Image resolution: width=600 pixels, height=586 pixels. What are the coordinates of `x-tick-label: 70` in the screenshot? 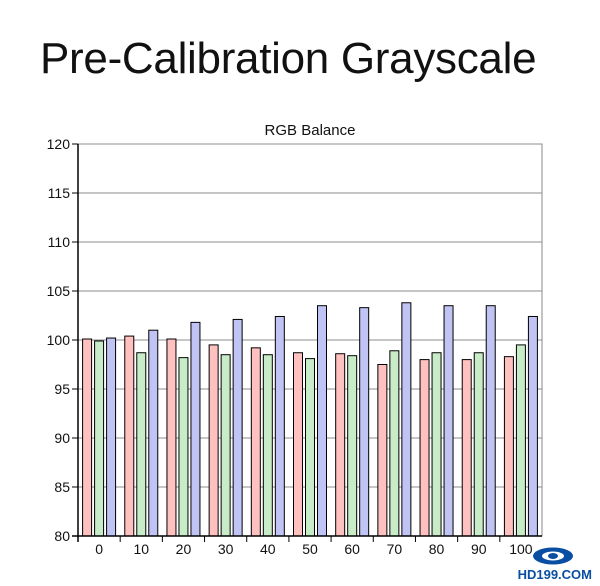 It's located at (395, 549).